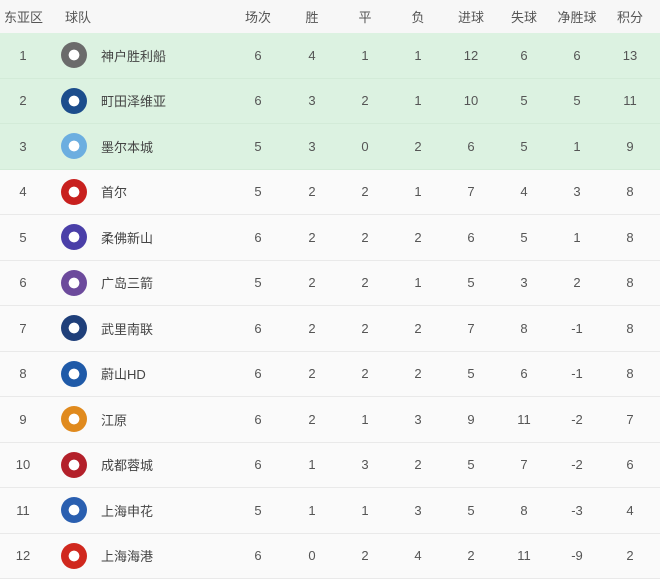  I want to click on melbourne-city-logo-icon, so click(74, 146).